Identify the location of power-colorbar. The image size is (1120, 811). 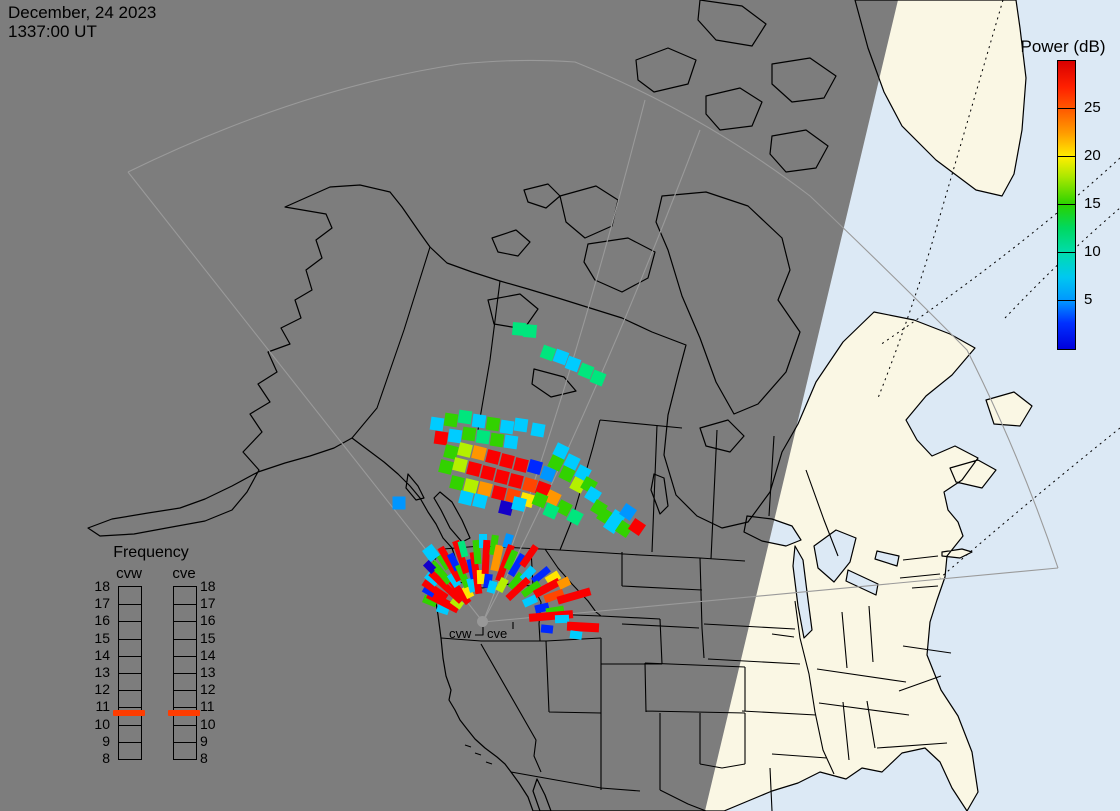
(1066, 205).